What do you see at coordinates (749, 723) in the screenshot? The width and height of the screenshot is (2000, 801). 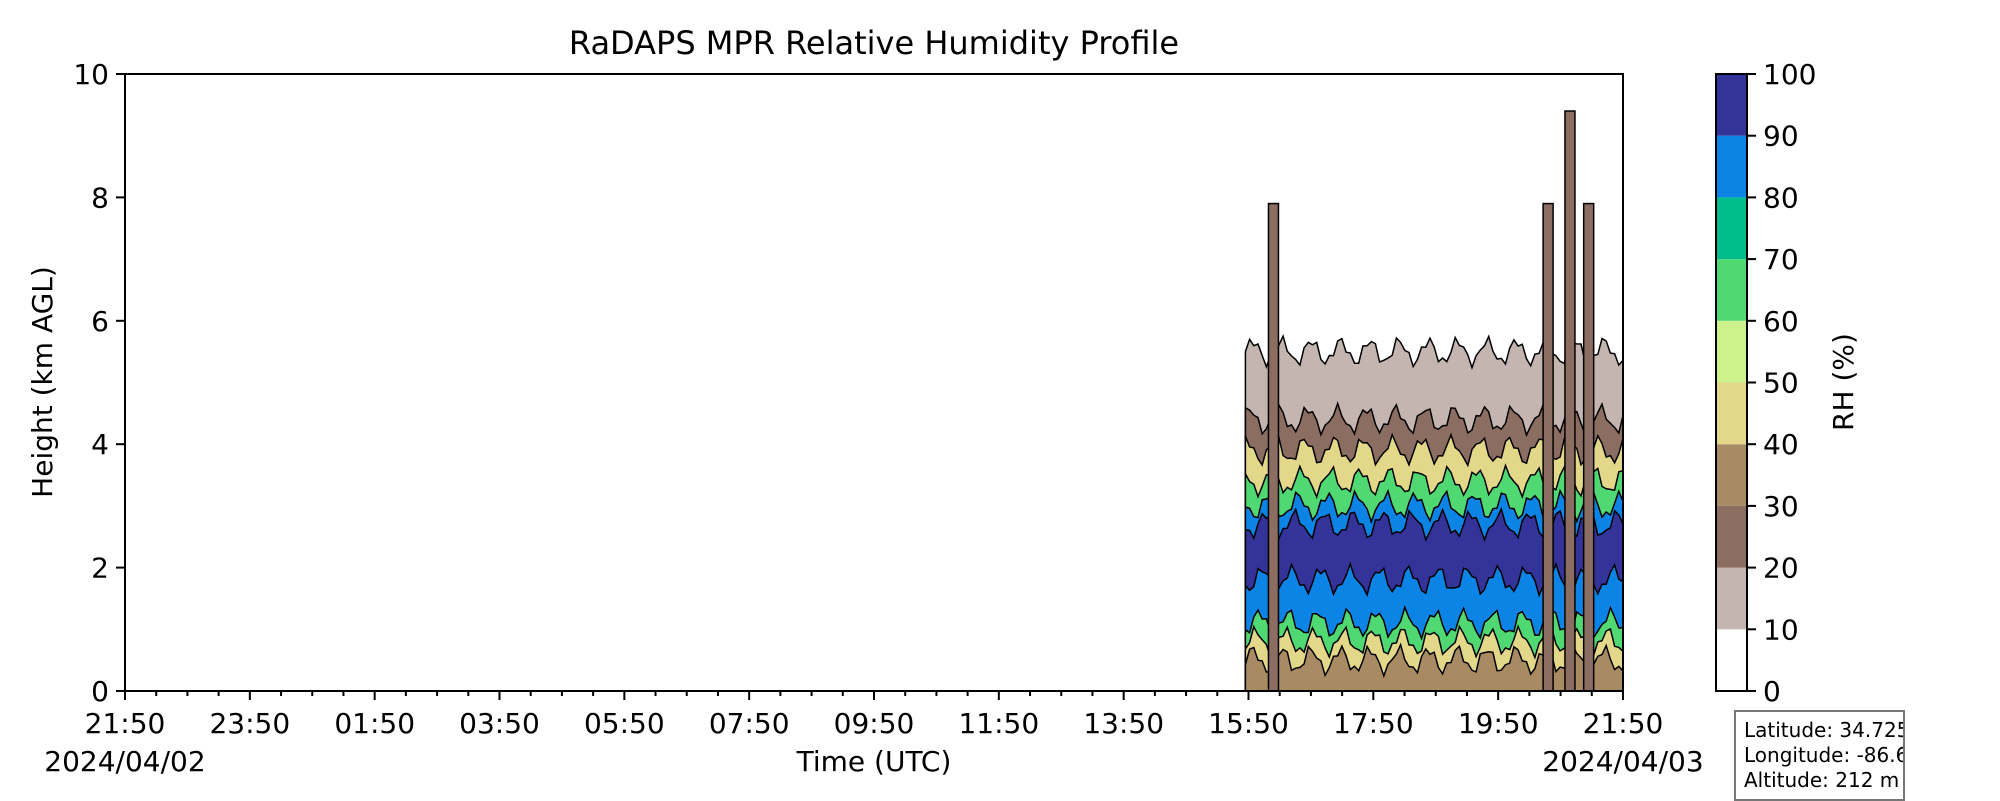 I see `x-tick-label: 07:50` at bounding box center [749, 723].